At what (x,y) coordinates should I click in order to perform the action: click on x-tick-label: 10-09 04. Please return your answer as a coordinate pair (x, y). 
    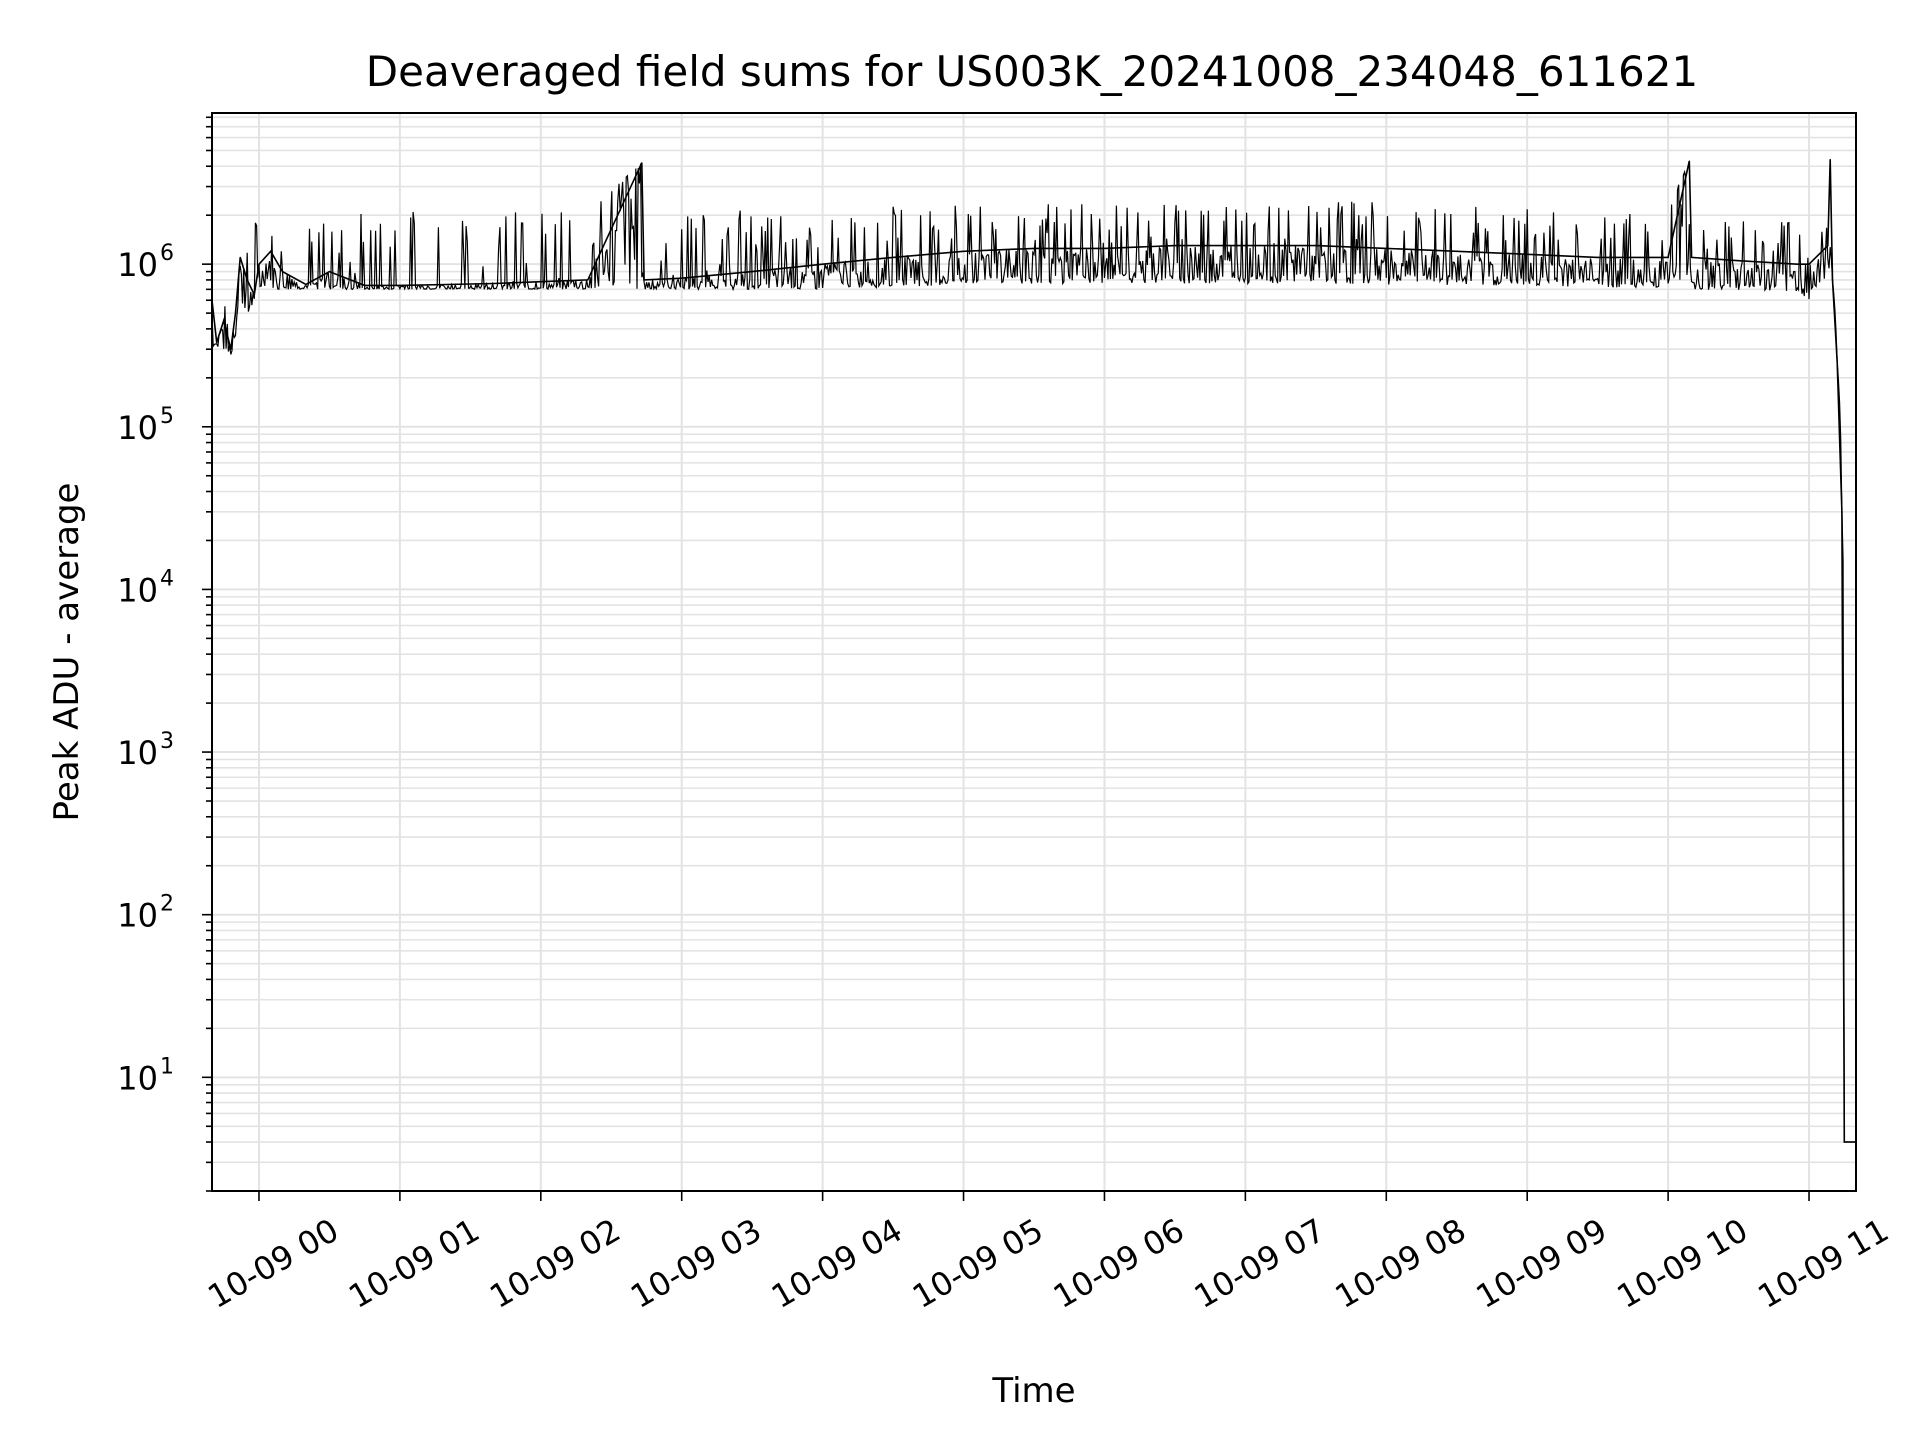
    Looking at the image, I should click on (837, 1263).